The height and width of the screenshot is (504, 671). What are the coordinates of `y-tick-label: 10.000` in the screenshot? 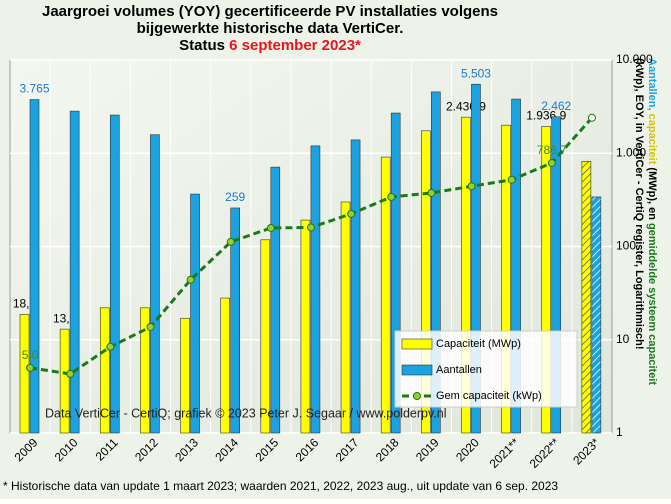 It's located at (634, 59).